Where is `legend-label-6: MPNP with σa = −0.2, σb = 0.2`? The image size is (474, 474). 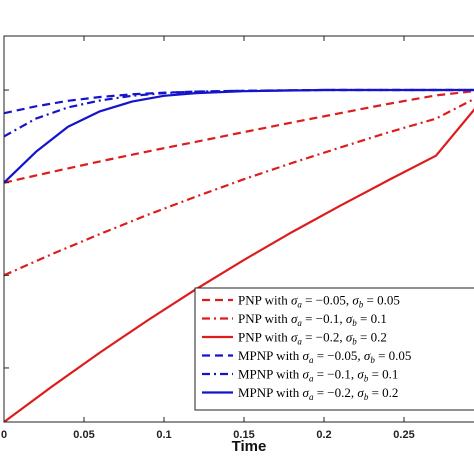
legend-label-6: MPNP with σa = −0.2, σb = 0.2 is located at coordinates (318, 393).